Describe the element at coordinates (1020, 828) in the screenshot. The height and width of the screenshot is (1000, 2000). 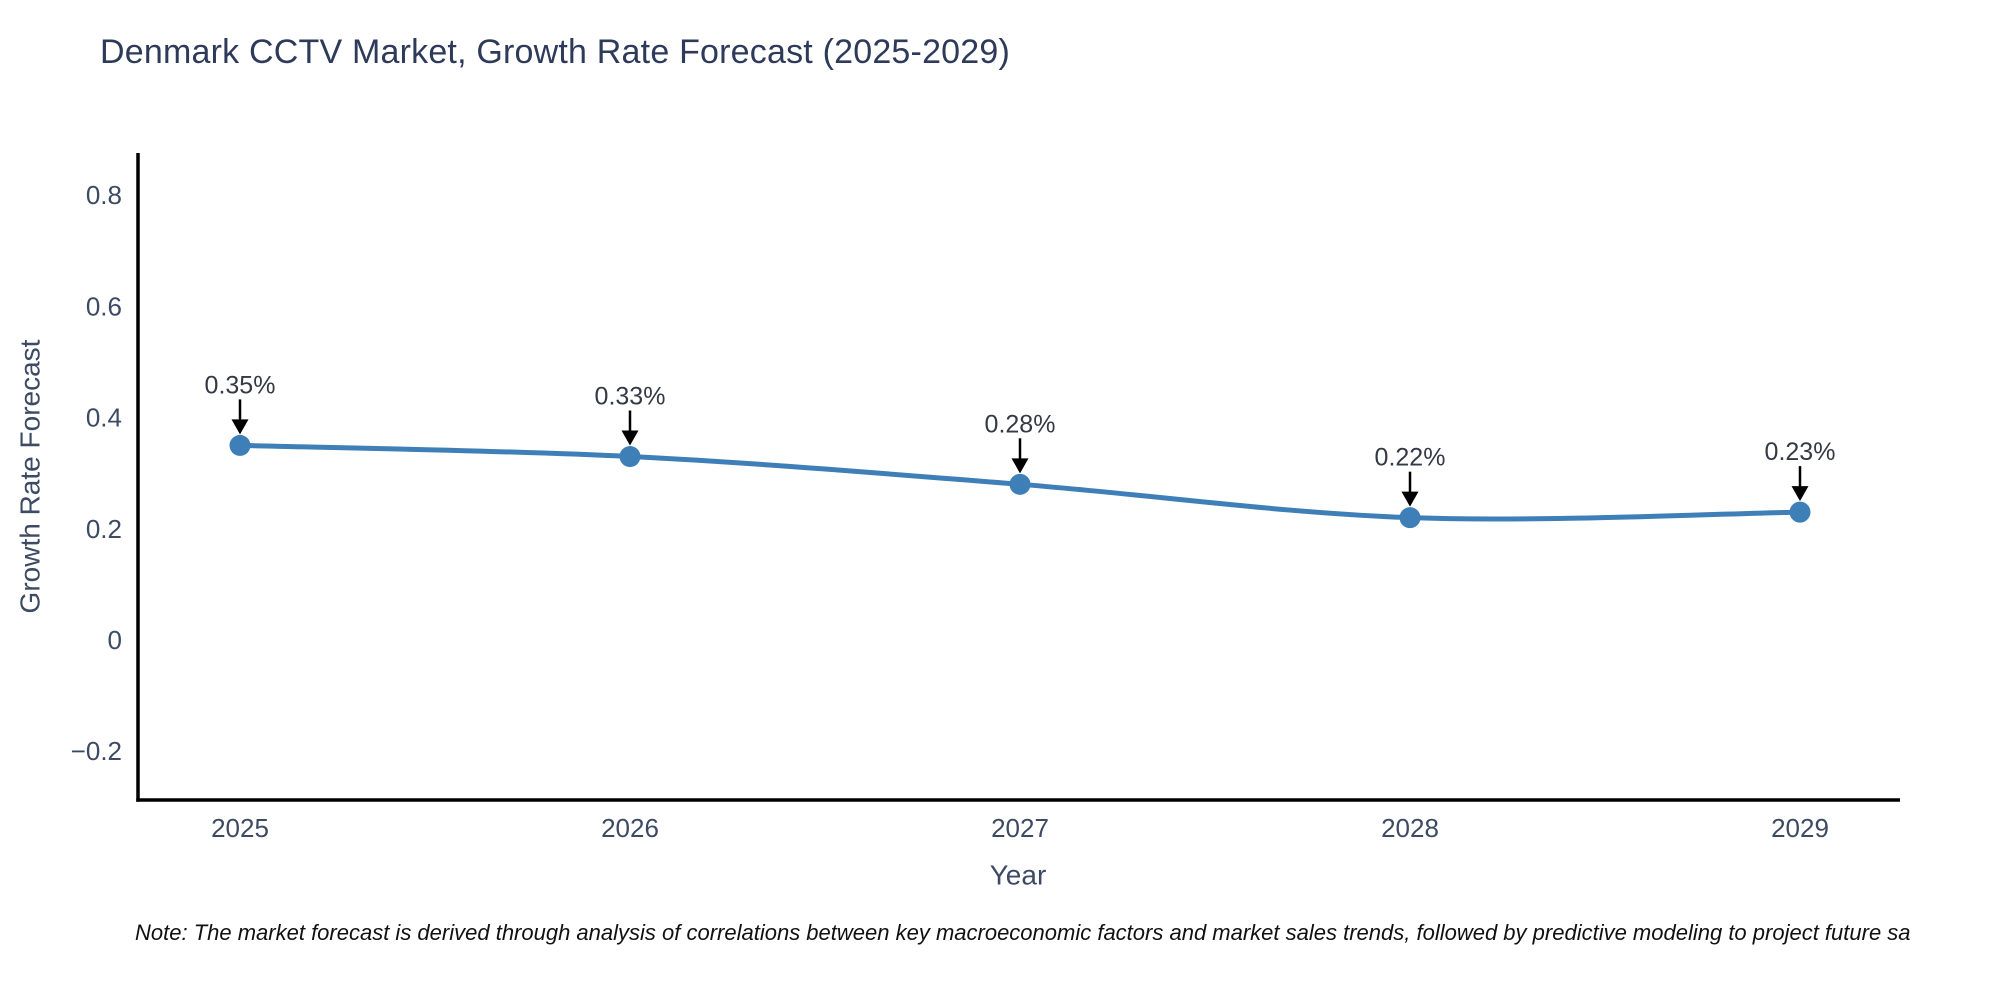
I see `x-axis-tick-label: 2027` at that location.